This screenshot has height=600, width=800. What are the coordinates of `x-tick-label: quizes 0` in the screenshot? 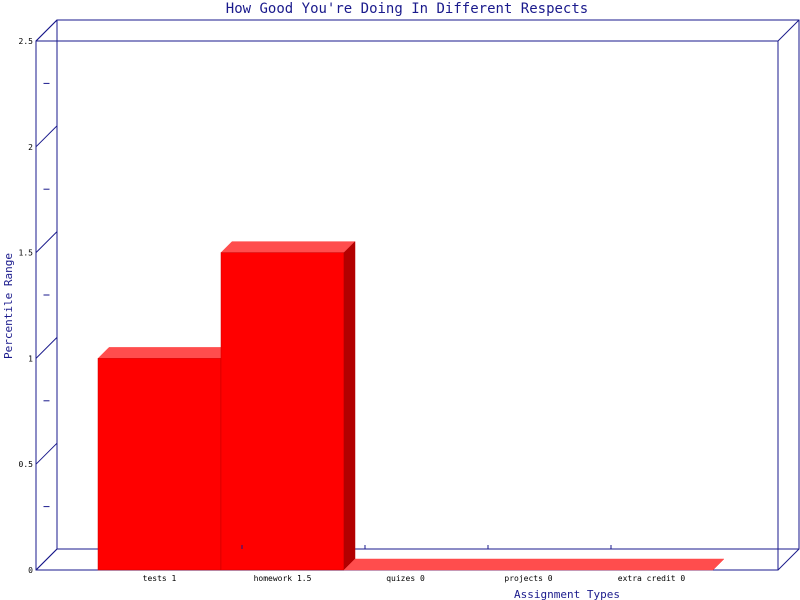 It's located at (405, 578).